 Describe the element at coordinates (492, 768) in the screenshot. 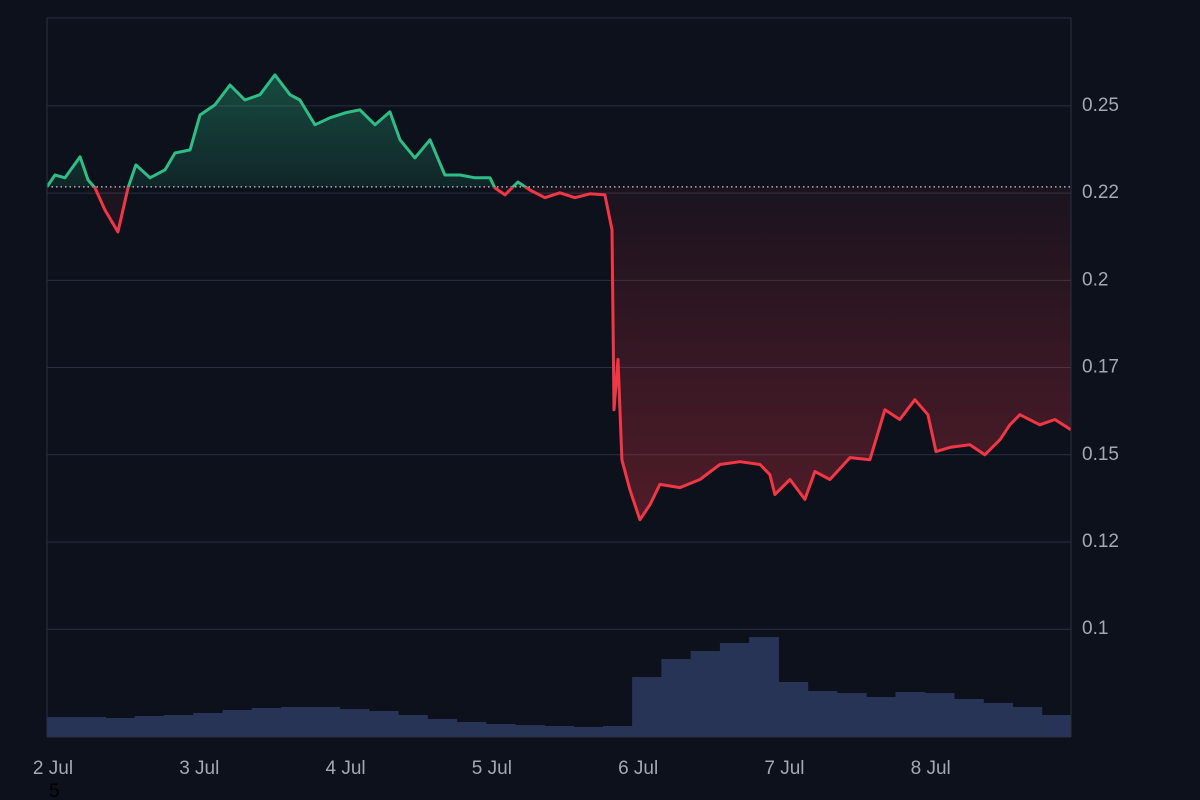

I see `x-tick-label: 5 Jul` at that location.